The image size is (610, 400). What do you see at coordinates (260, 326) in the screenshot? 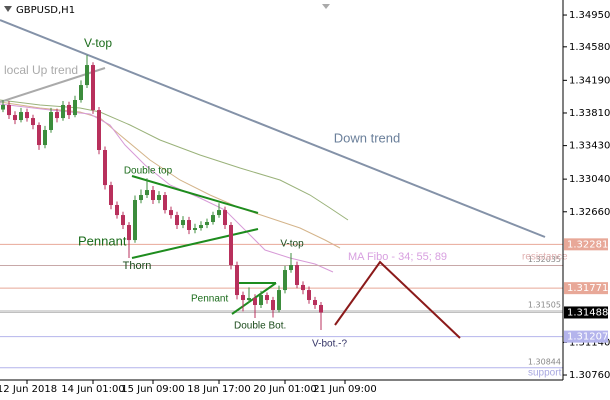
I see `annotation: Double Bot.` at bounding box center [260, 326].